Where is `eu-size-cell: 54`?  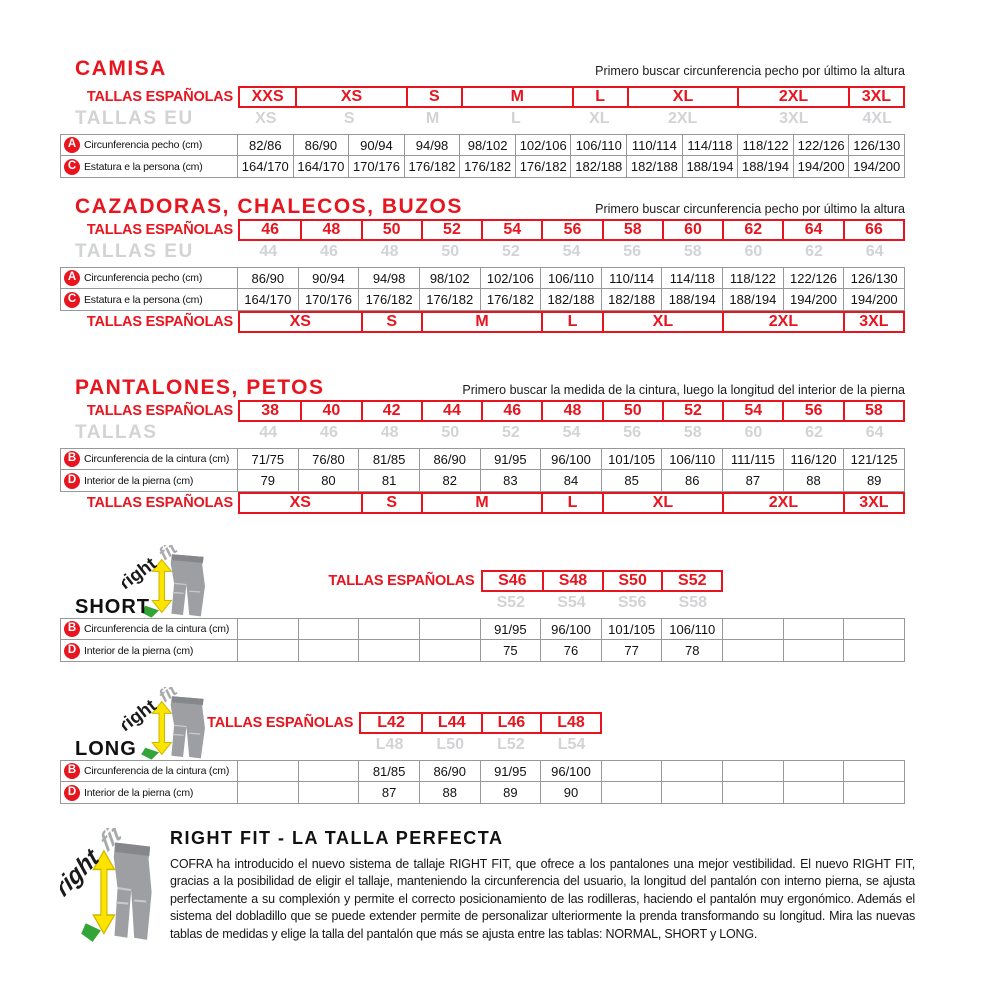
eu-size-cell: 54 is located at coordinates (571, 432).